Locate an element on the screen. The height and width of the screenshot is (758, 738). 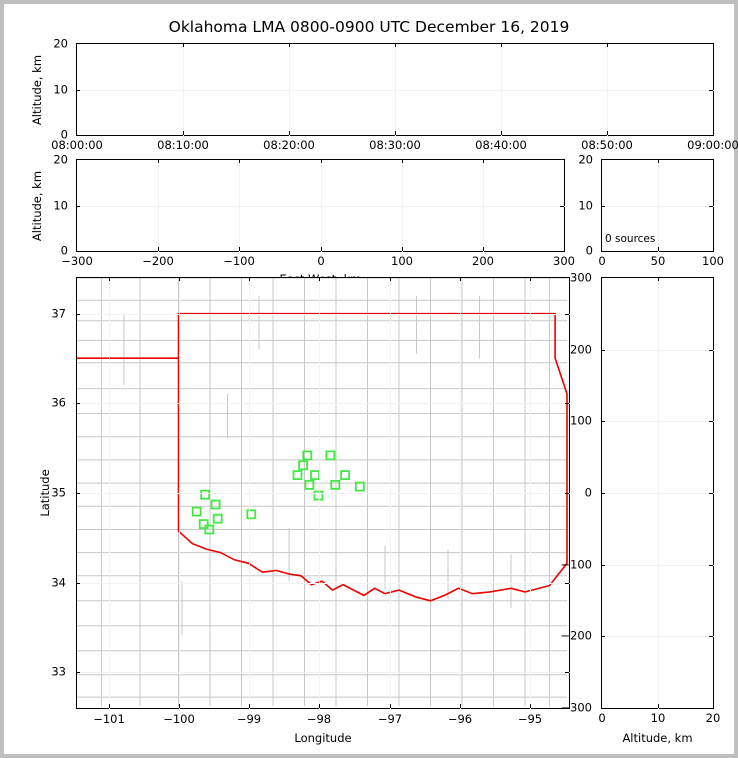
axis-label-x: Altitude, km is located at coordinates (657, 738).